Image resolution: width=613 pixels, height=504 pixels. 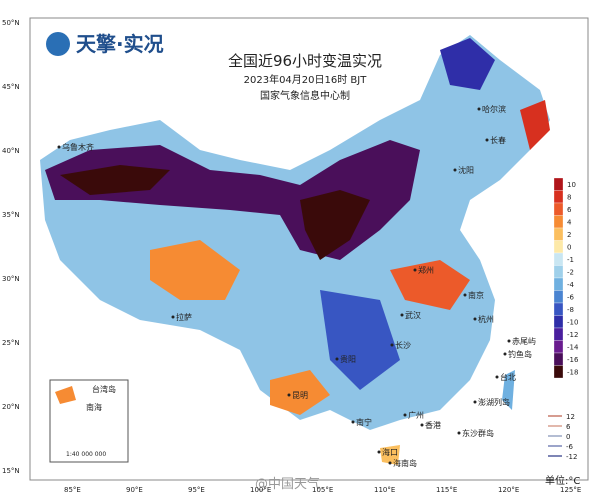 I want to click on legend-label: 10, so click(x=571, y=185).